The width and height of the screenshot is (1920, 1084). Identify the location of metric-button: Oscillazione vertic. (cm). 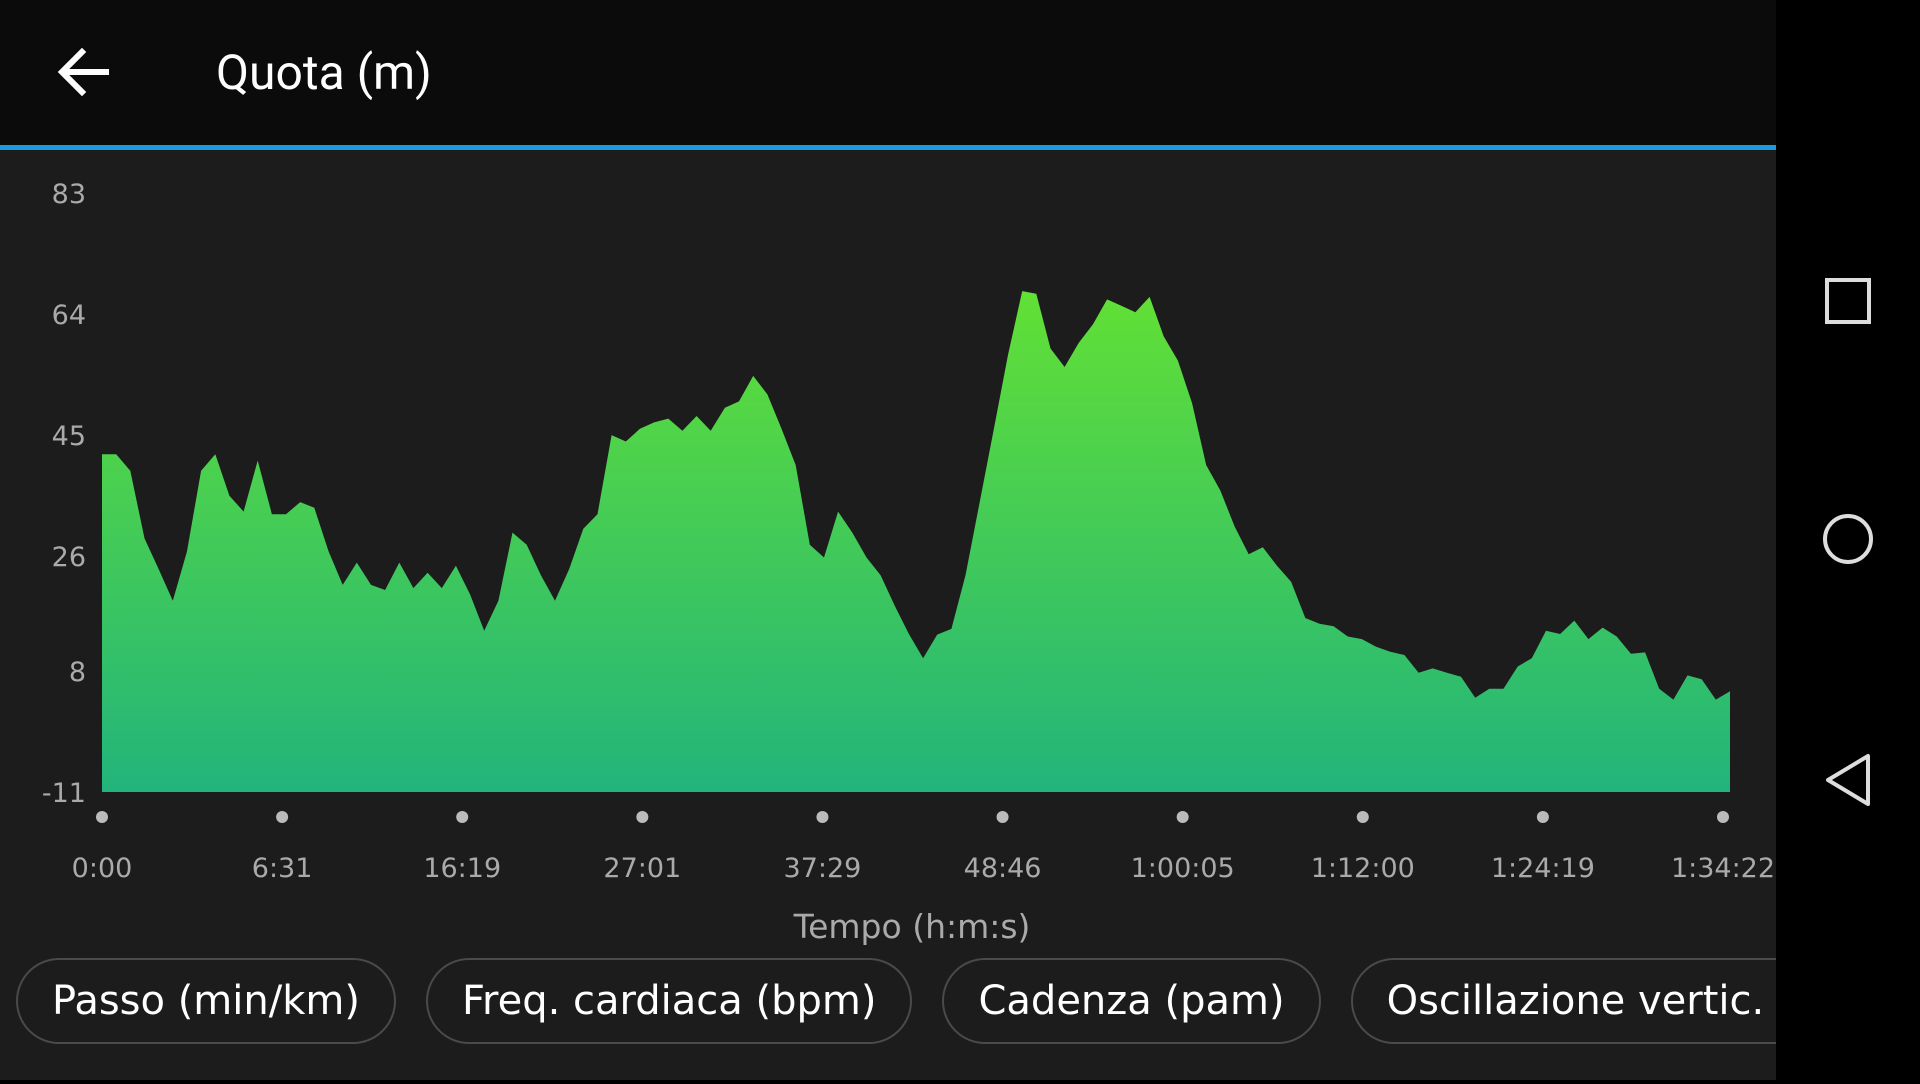
(1563, 1001).